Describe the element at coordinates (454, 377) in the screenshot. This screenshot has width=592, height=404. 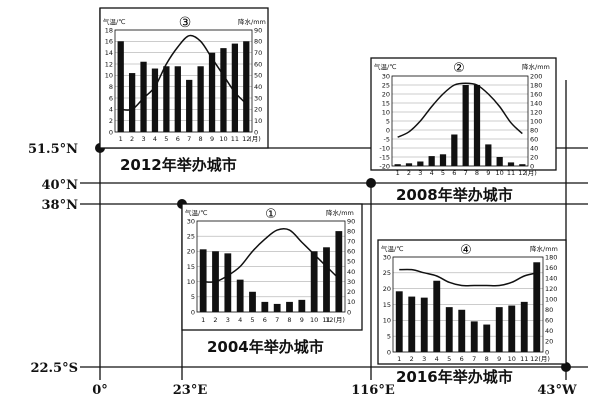
I see `chart-caption: 2016年举办城市` at that location.